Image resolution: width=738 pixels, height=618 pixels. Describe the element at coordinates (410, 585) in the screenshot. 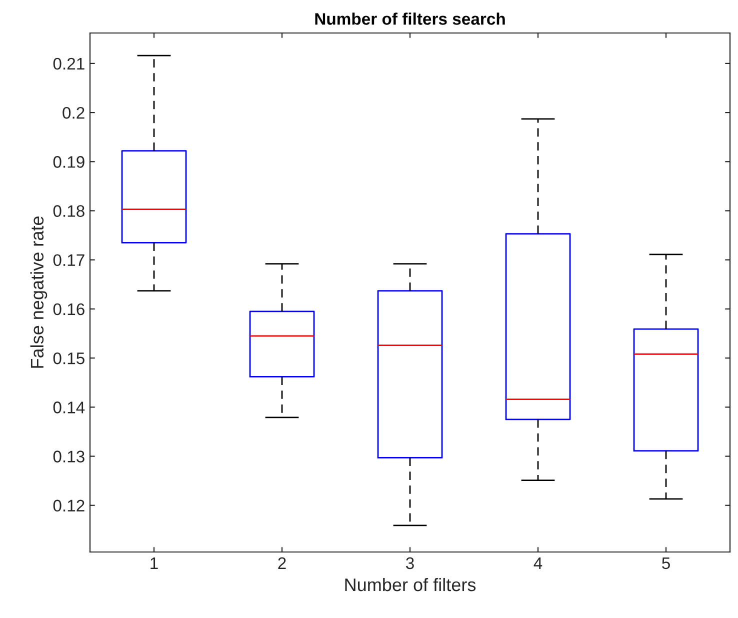

I see `x-axis-title: Number of filters` at that location.